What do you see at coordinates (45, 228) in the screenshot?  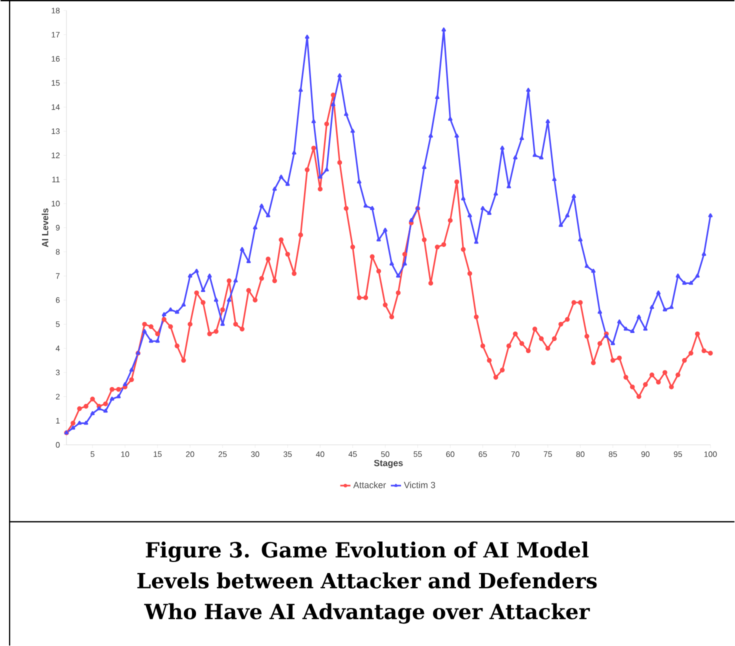 I see `y-axis-title: AI Levels` at bounding box center [45, 228].